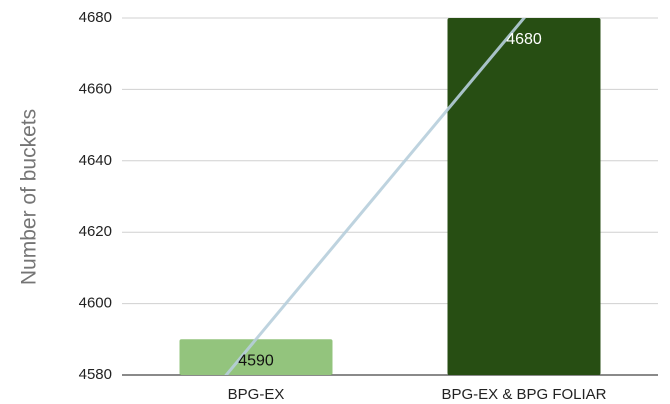 Image resolution: width=670 pixels, height=404 pixels. What do you see at coordinates (256, 361) in the screenshot?
I see `data-label: 4590` at bounding box center [256, 361].